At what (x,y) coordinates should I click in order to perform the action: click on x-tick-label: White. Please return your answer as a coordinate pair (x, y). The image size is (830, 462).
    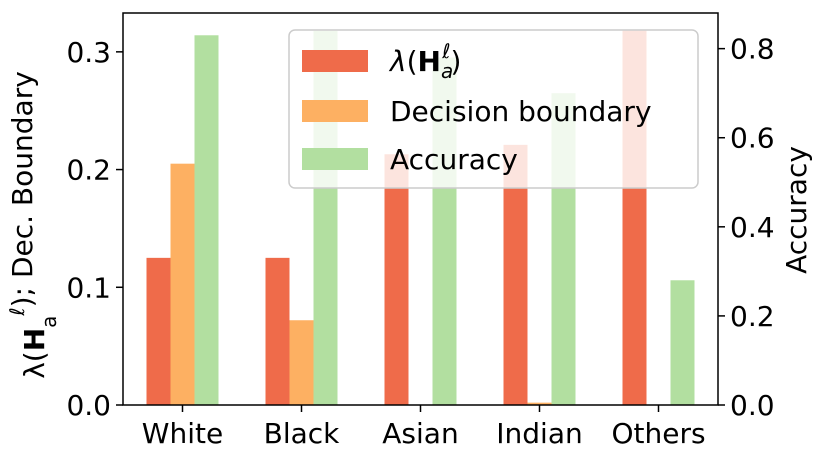
    Looking at the image, I should click on (182, 433).